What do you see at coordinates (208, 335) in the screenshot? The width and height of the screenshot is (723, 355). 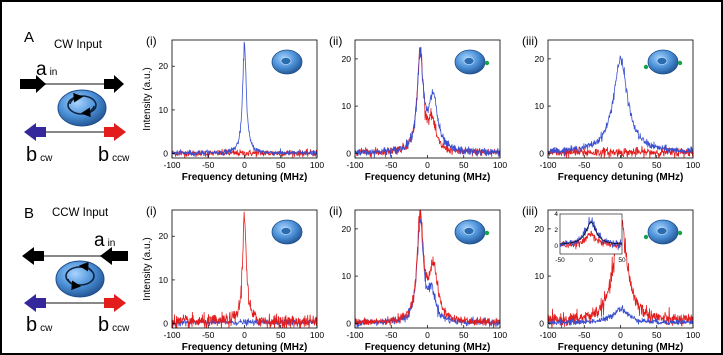 I see `chart-b-1-xtick-label: -50` at bounding box center [208, 335].